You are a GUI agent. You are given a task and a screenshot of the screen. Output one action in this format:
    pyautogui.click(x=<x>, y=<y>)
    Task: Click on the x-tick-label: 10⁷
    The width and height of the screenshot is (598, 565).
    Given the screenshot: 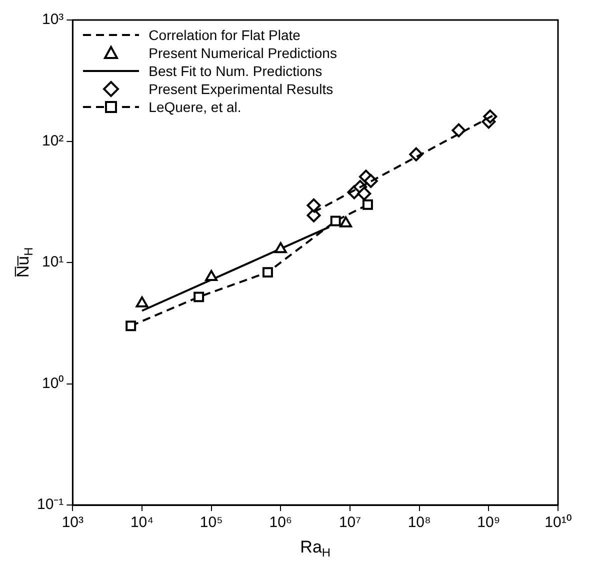 What is the action you would take?
    pyautogui.click(x=350, y=523)
    